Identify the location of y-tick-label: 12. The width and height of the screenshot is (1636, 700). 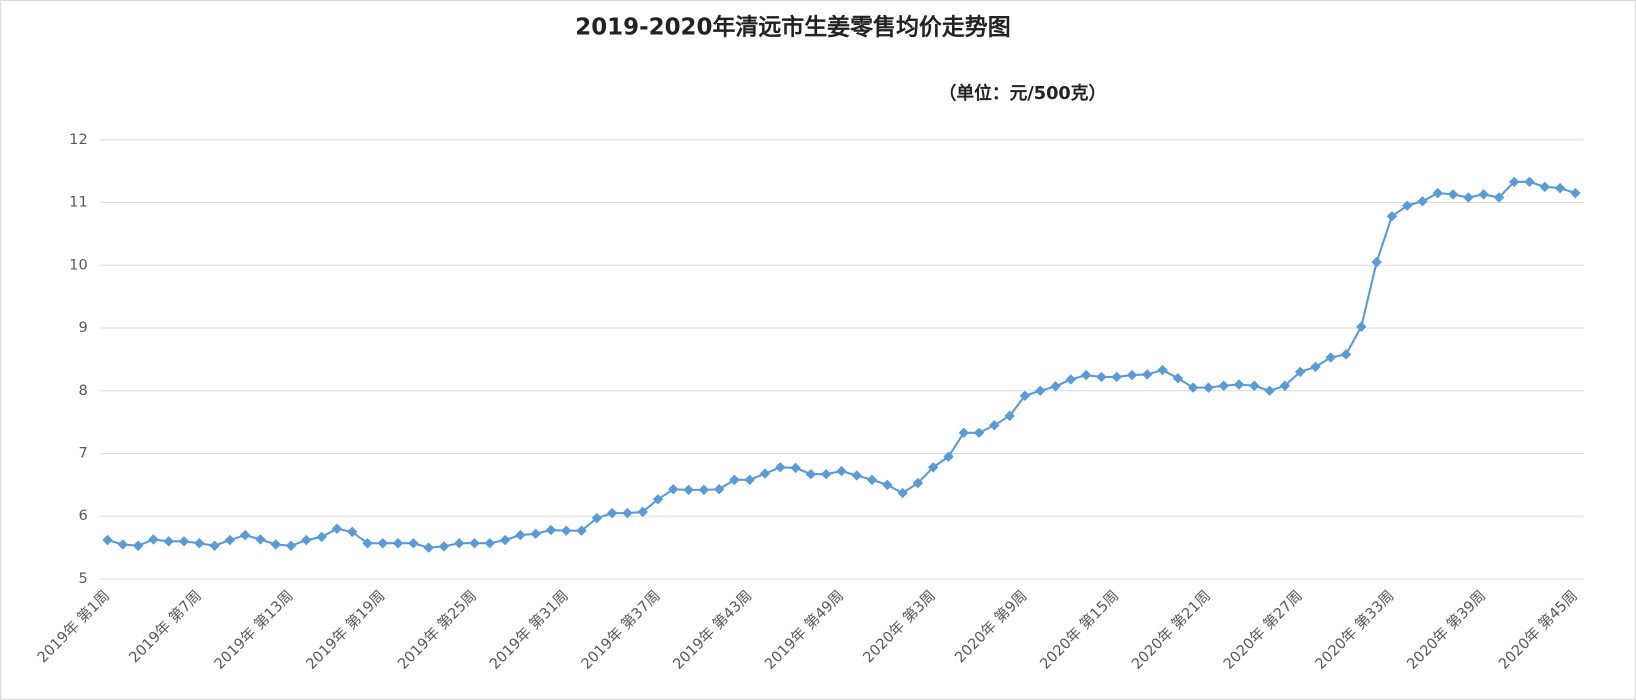
(78, 139).